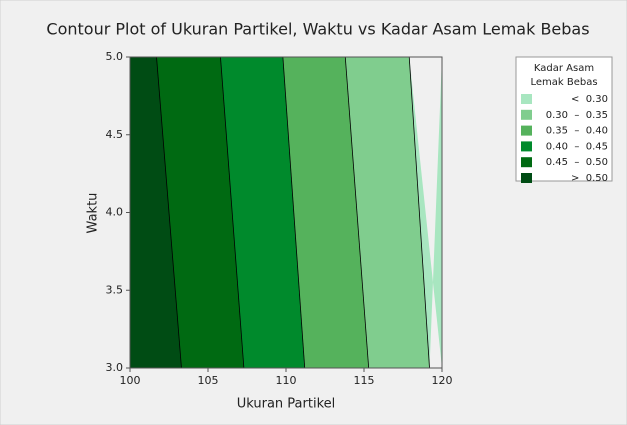 The height and width of the screenshot is (425, 627). Describe the element at coordinates (115, 212) in the screenshot. I see `y-tick-label: 4.0` at that location.